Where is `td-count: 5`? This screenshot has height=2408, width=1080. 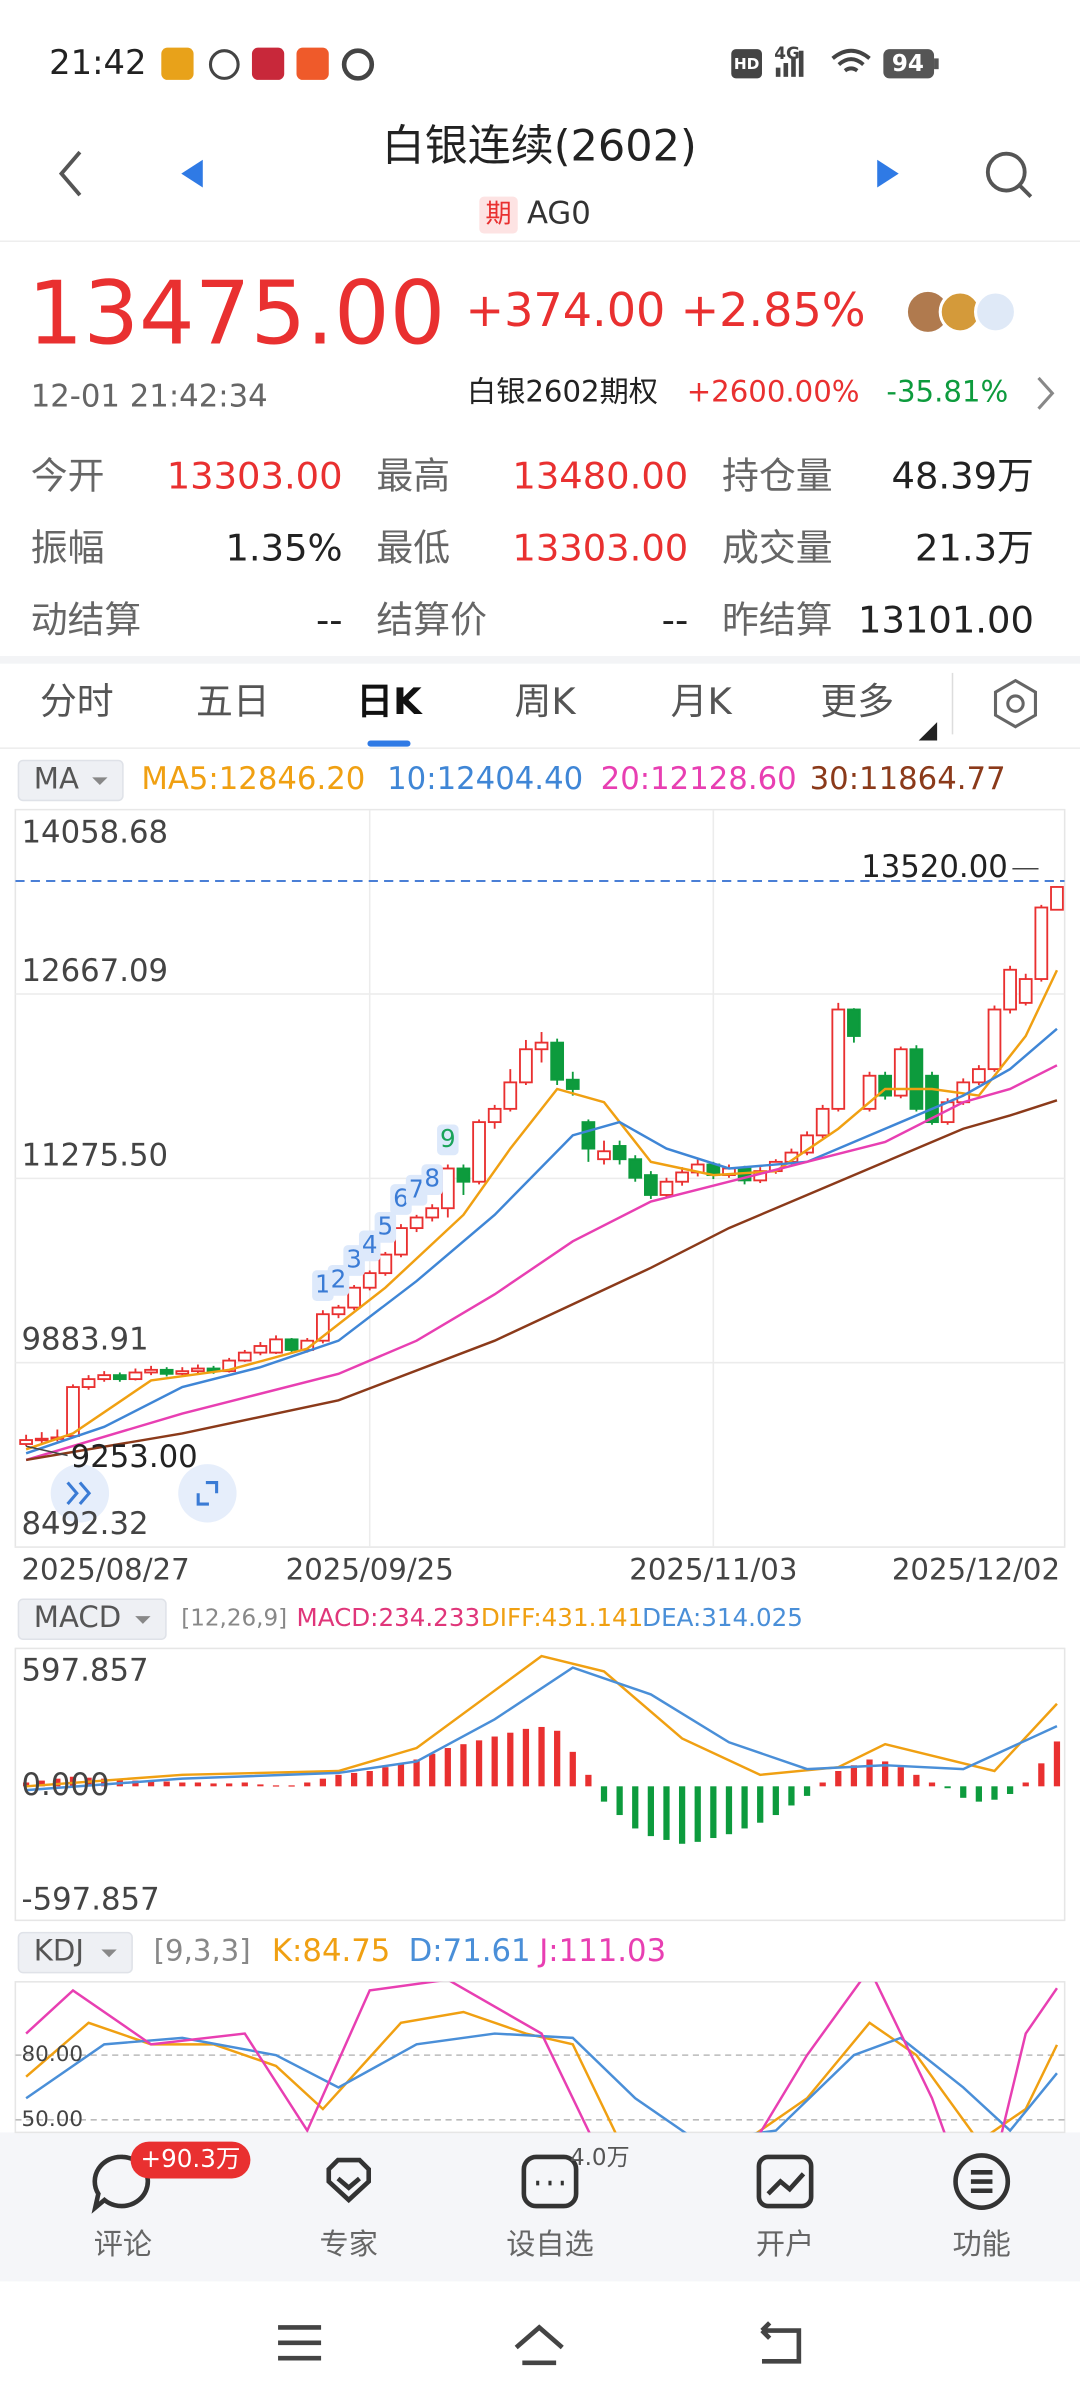 td-count: 5 is located at coordinates (386, 1225).